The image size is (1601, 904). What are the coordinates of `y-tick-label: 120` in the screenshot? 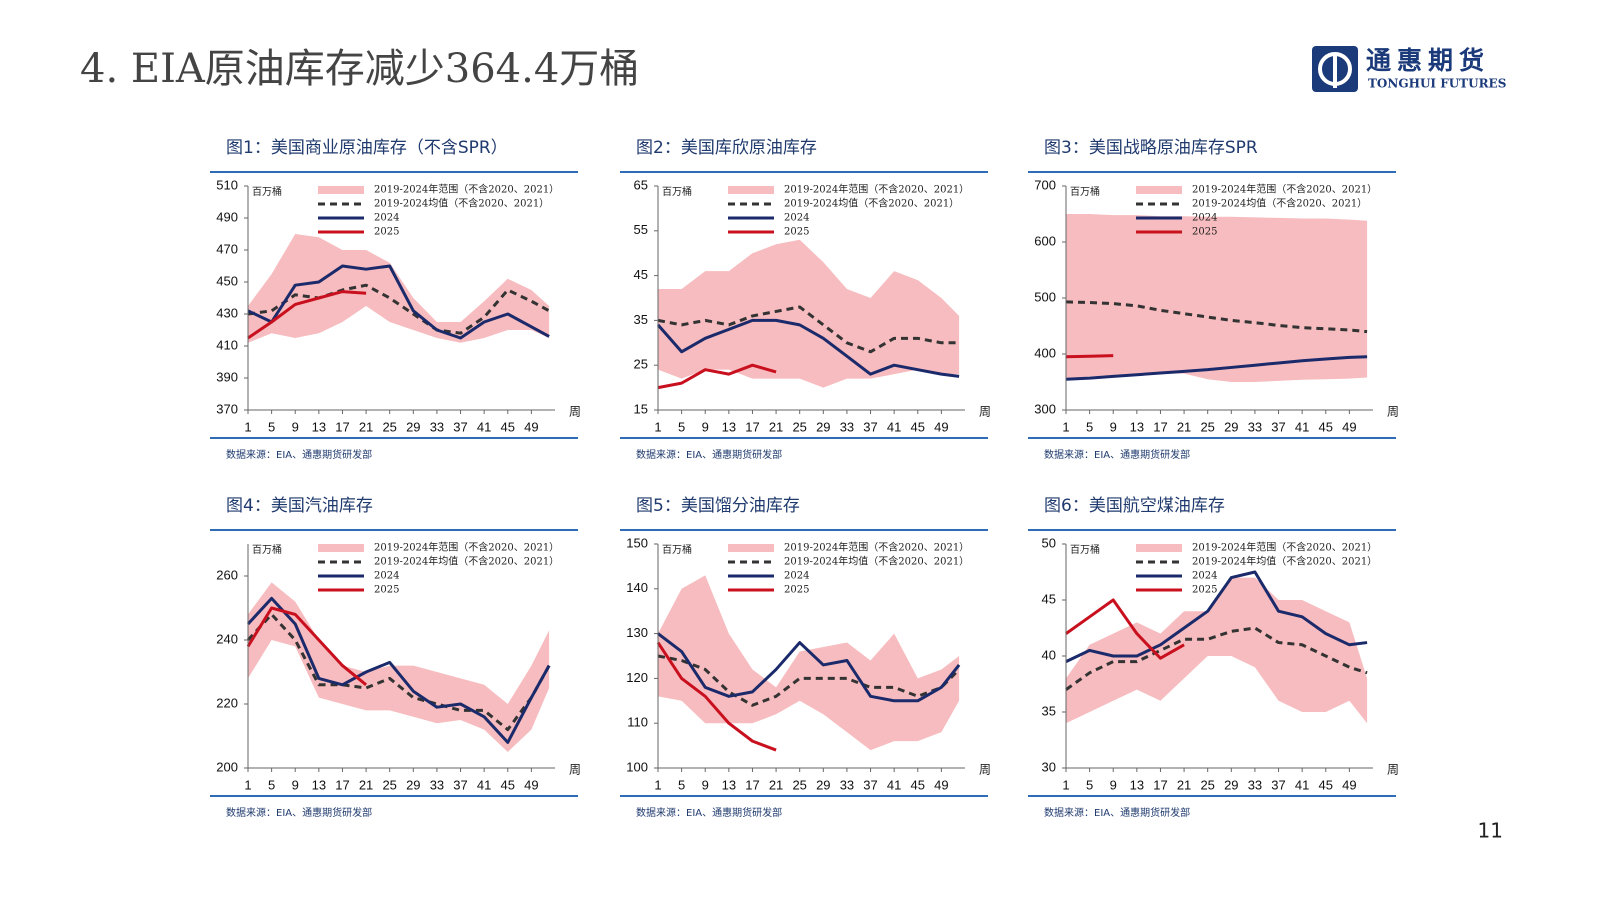 It's located at (637, 677).